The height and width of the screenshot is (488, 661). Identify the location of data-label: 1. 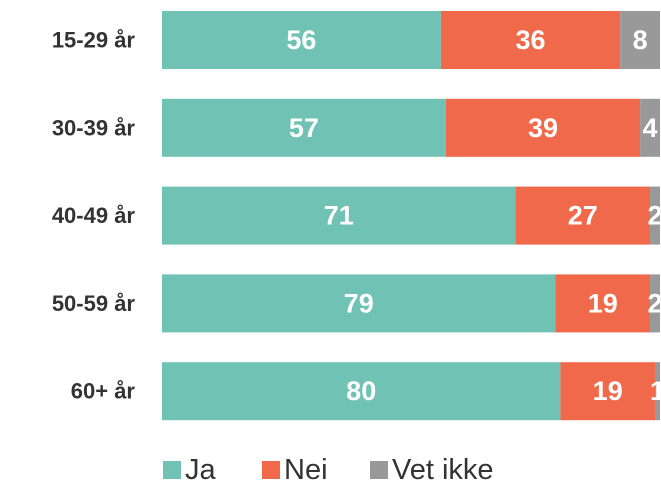
(655, 391).